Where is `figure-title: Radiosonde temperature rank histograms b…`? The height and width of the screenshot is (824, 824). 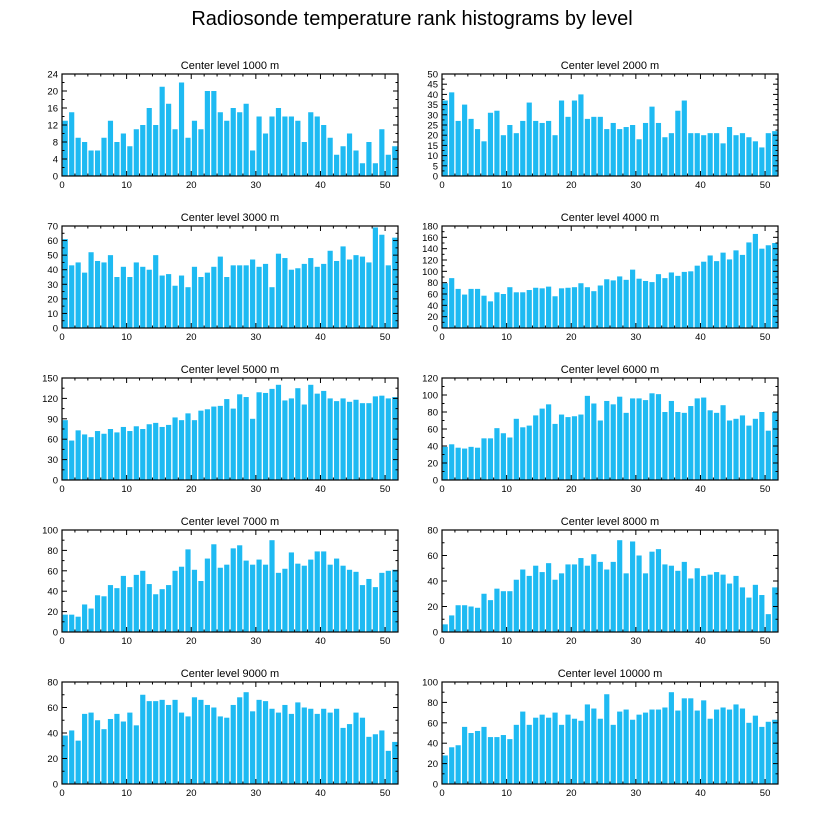
figure-title: Radiosonde temperature rank histograms b… is located at coordinates (412, 19).